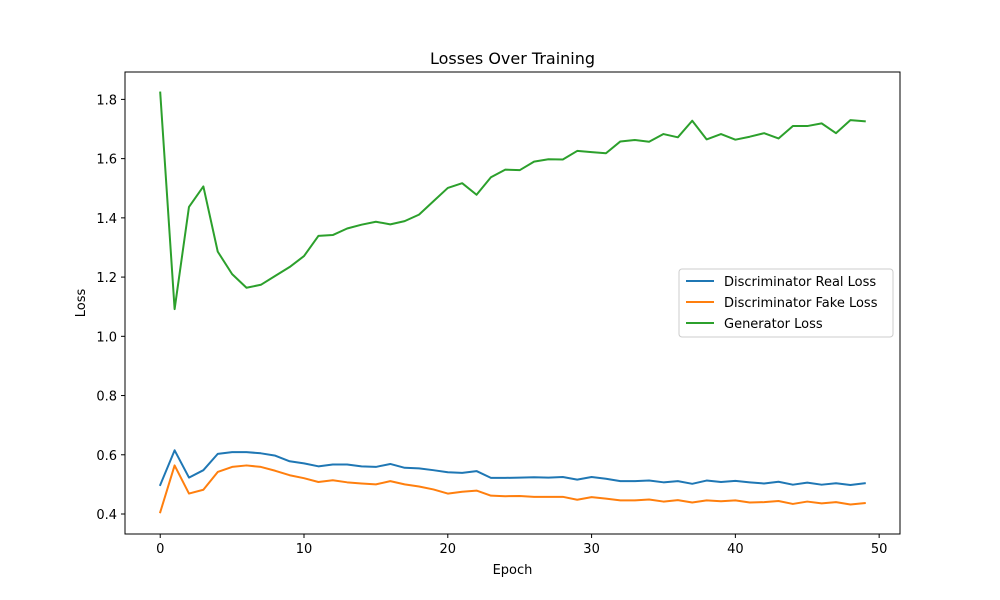  I want to click on legend-label-fake: Discriminator Fake Loss, so click(801, 303).